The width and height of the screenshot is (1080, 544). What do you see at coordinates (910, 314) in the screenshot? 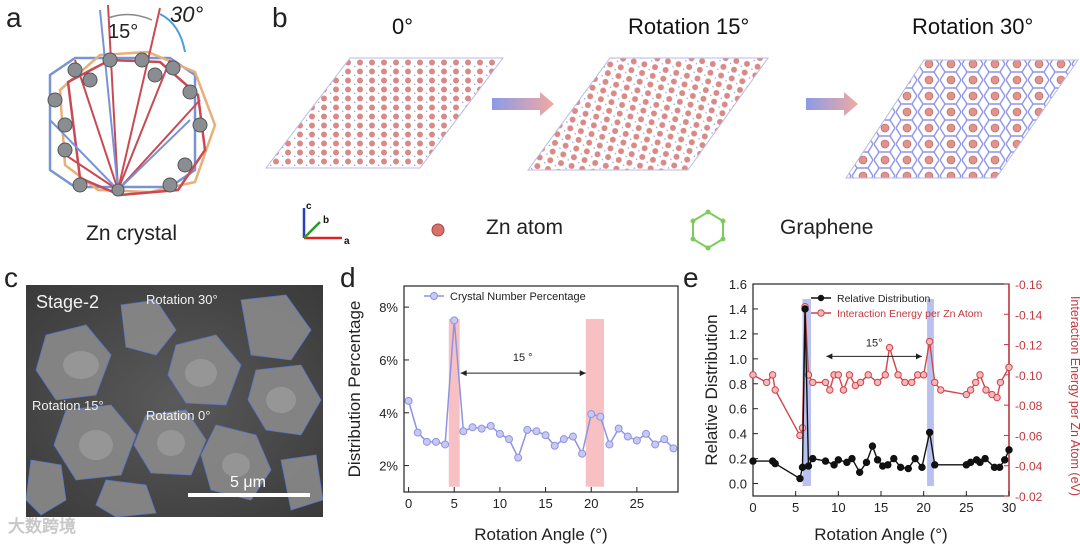
I see `legend-label-2: Interaction Energy per Zn Atom` at bounding box center [910, 314].